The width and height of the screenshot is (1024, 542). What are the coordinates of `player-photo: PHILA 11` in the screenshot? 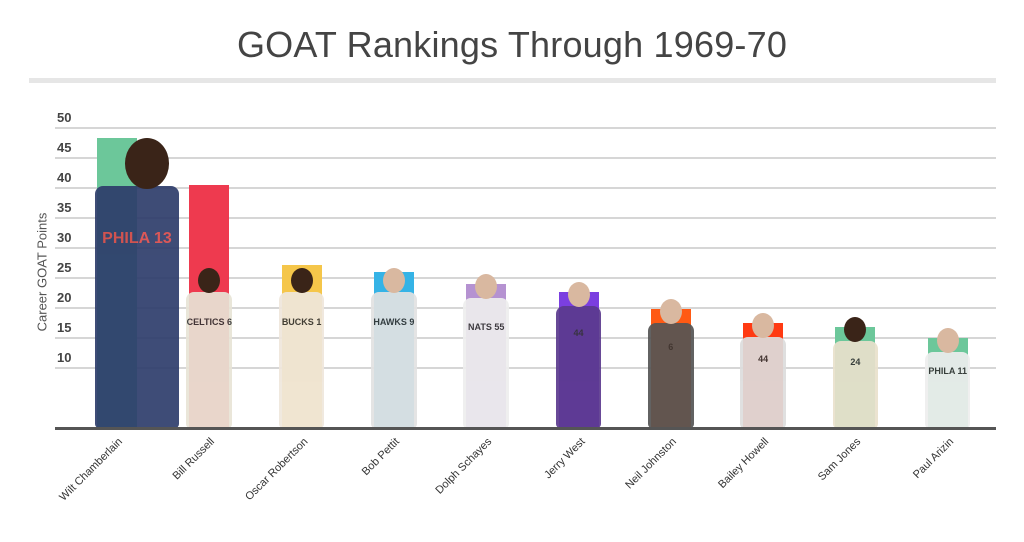 It's located at (948, 378).